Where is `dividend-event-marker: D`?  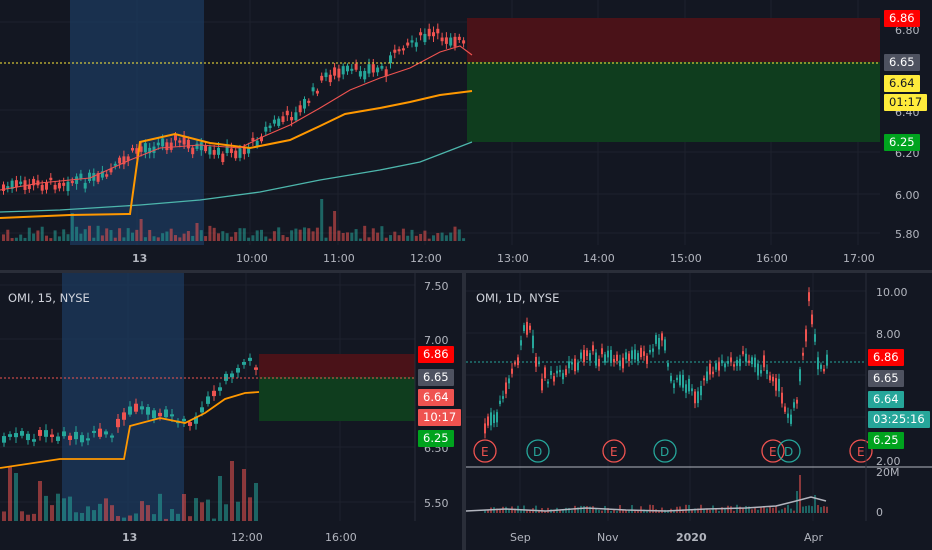
dividend-event-marker: D is located at coordinates (665, 451).